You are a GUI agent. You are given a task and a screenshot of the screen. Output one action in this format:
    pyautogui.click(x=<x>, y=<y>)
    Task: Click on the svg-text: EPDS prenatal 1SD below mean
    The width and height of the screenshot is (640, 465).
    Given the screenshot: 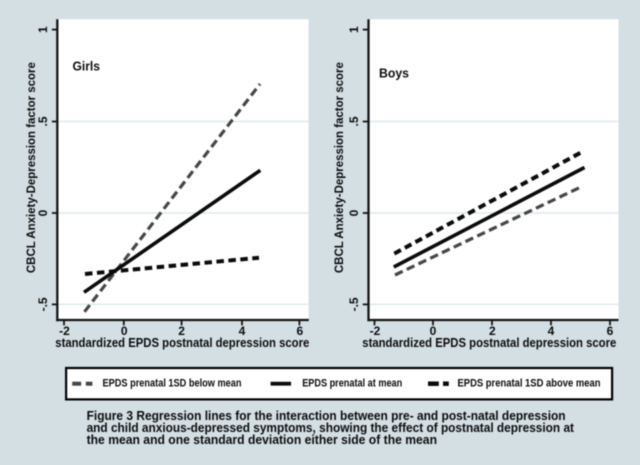 What is the action you would take?
    pyautogui.click(x=172, y=383)
    